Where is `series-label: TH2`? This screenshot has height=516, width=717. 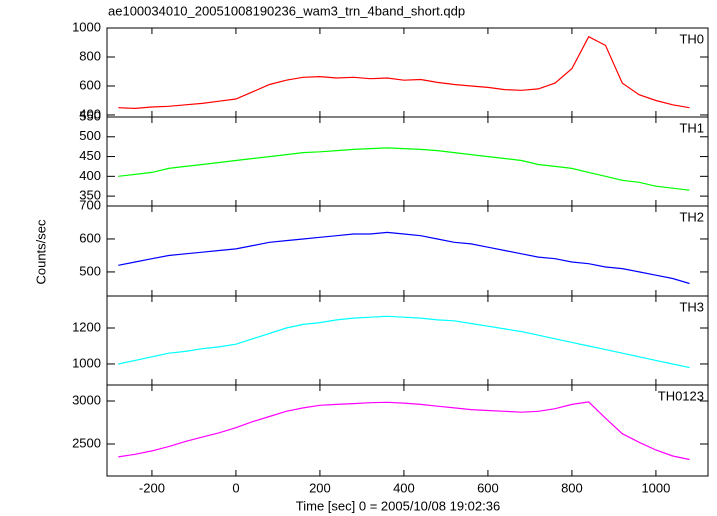
series-label: TH2 is located at coordinates (691, 216).